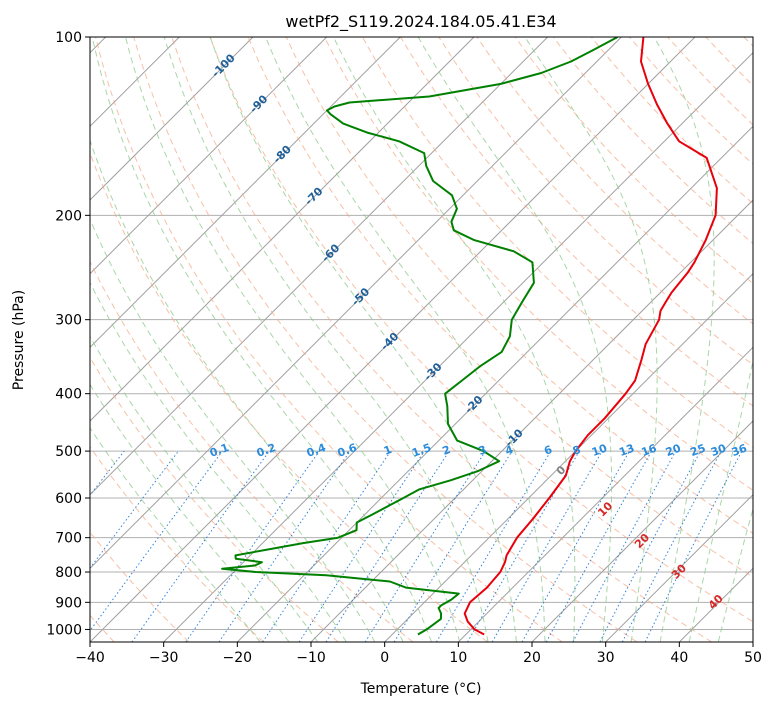  Describe the element at coordinates (68, 452) in the screenshot. I see `y-tick-label: 500` at that location.